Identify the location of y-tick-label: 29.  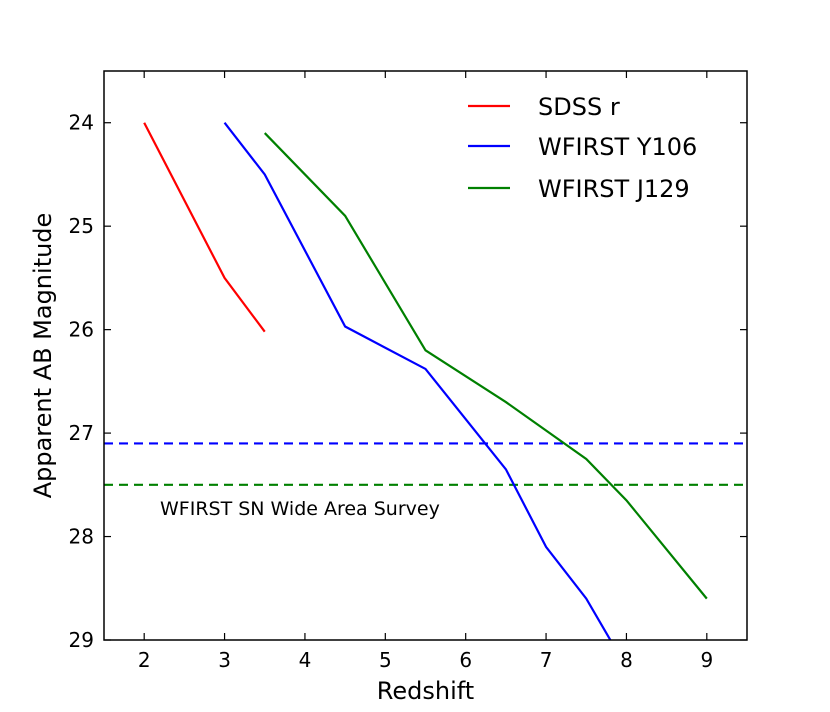
(81, 640).